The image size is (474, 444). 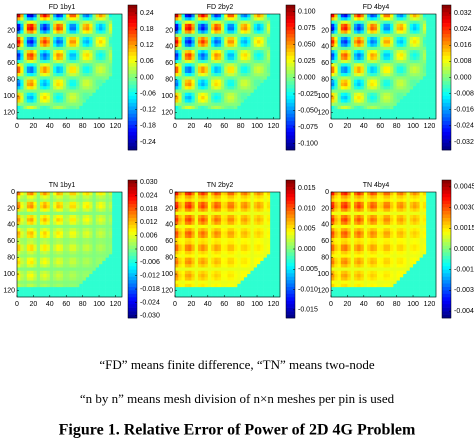 What do you see at coordinates (9, 274) in the screenshot?
I see `y-tick-label: 100` at bounding box center [9, 274].